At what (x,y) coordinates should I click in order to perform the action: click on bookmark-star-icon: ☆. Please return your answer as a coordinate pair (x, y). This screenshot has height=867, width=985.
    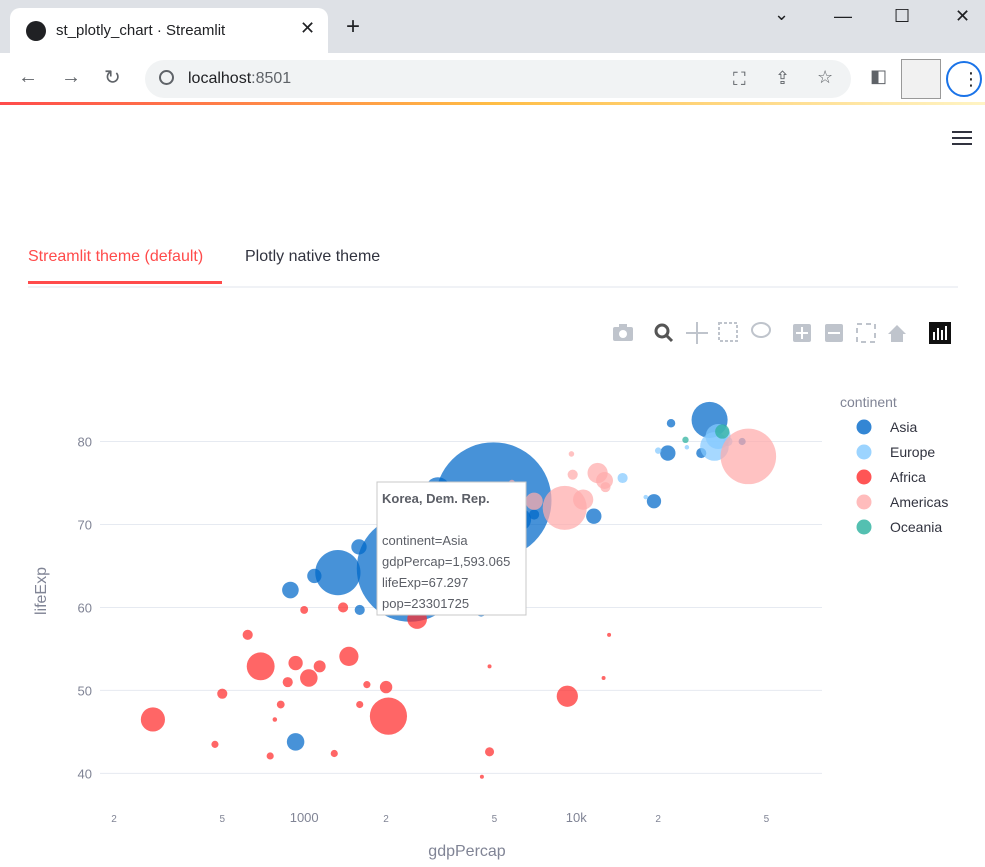
    Looking at the image, I should click on (825, 77).